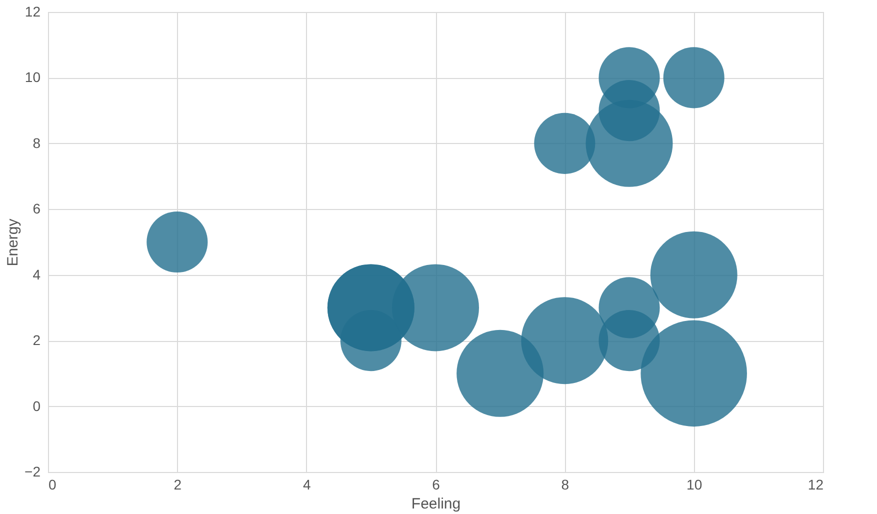 The height and width of the screenshot is (514, 877). What do you see at coordinates (32, 472) in the screenshot?
I see `y-tick-label: −2` at bounding box center [32, 472].